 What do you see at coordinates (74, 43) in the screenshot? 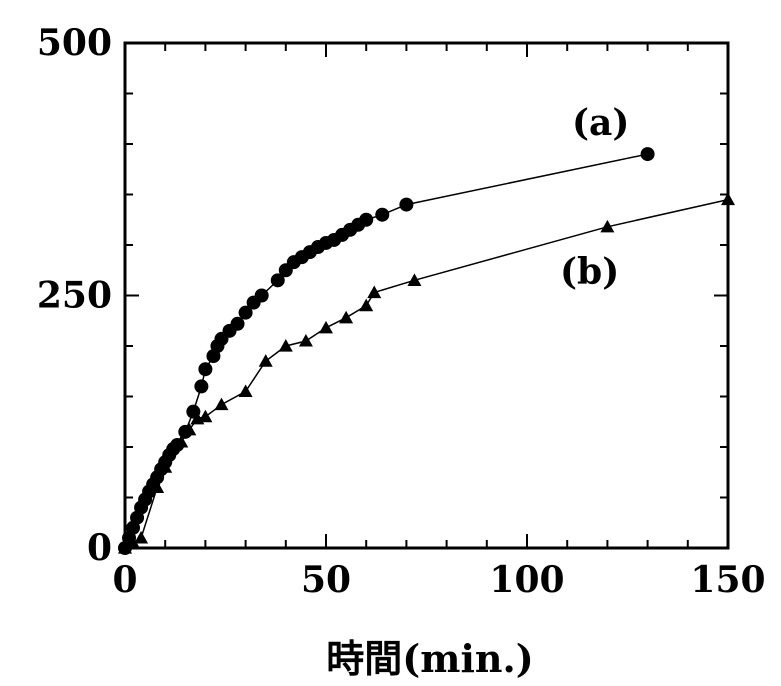
I see `y-tick-label: 500` at bounding box center [74, 43].